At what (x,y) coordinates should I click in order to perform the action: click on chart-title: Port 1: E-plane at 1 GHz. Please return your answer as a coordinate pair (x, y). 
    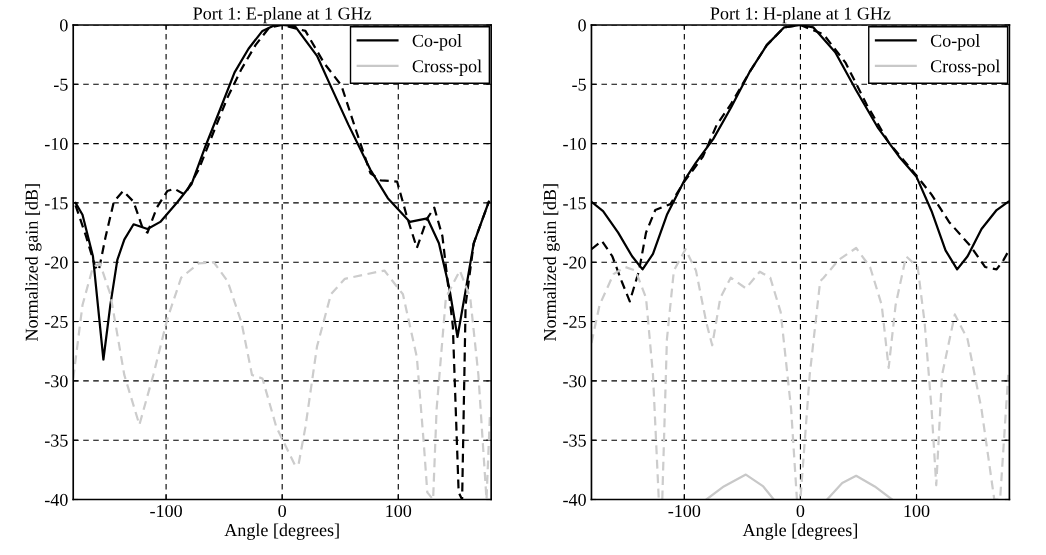
    Looking at the image, I should click on (282, 15).